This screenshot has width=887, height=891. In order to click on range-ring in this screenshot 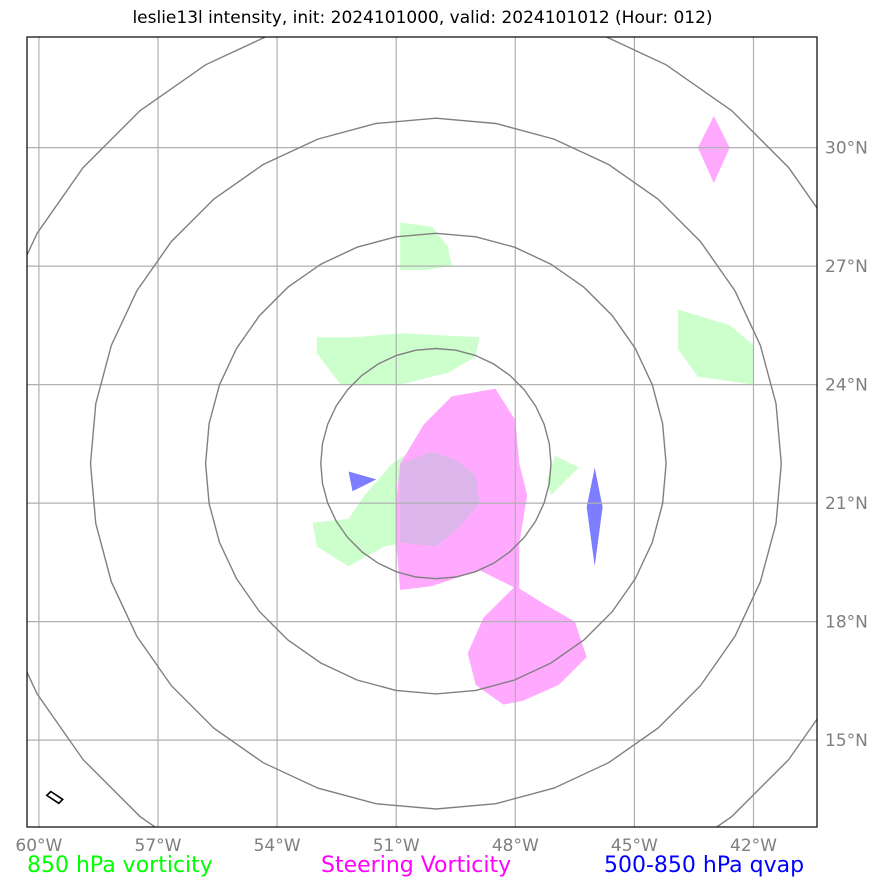, I will do `click(436, 463)`.